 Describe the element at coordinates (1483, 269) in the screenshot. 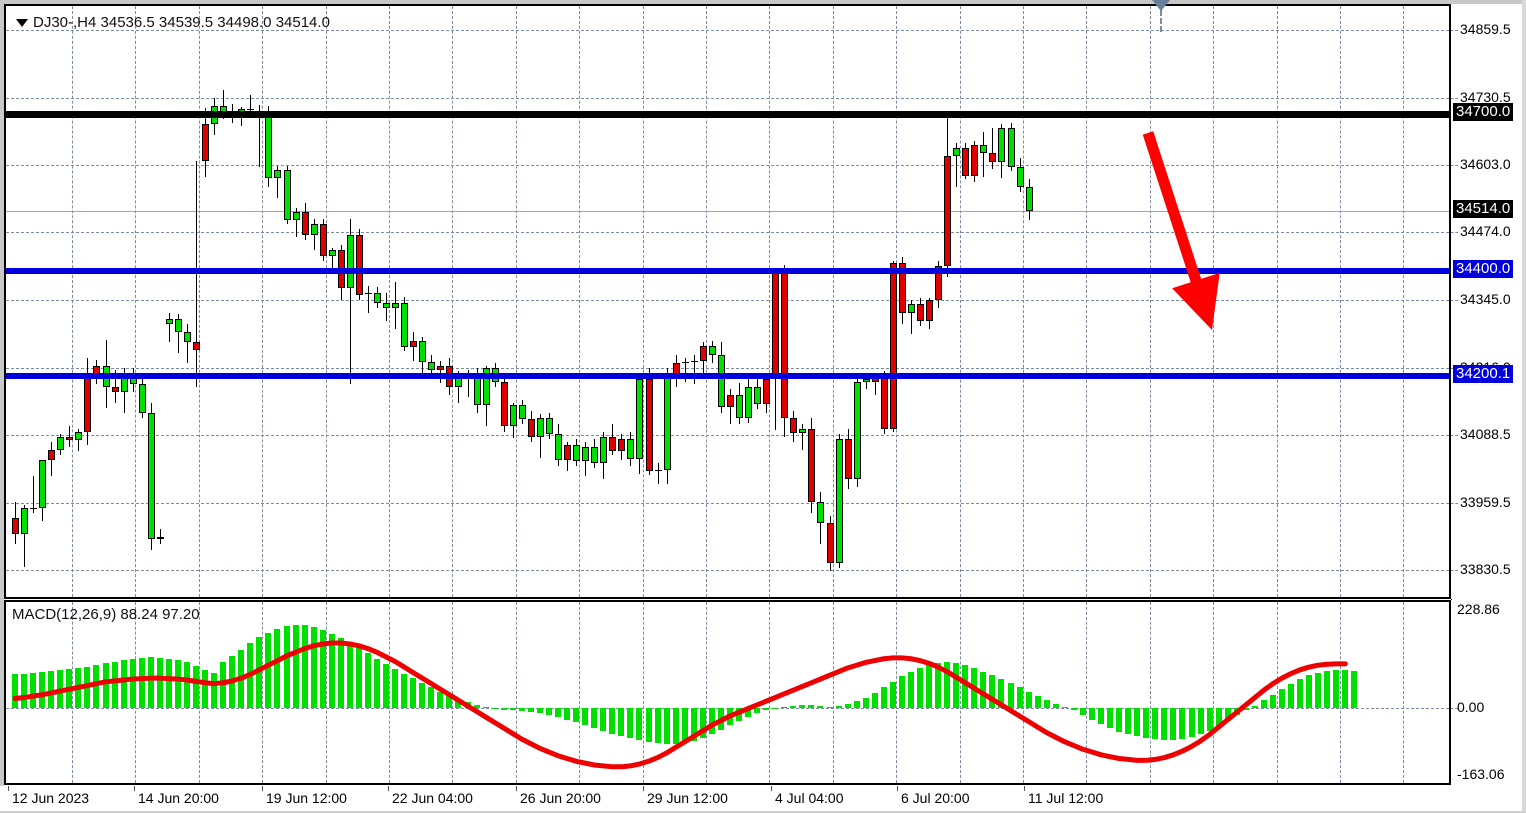

I see `support-line-upper-badge: 34400.0` at that location.